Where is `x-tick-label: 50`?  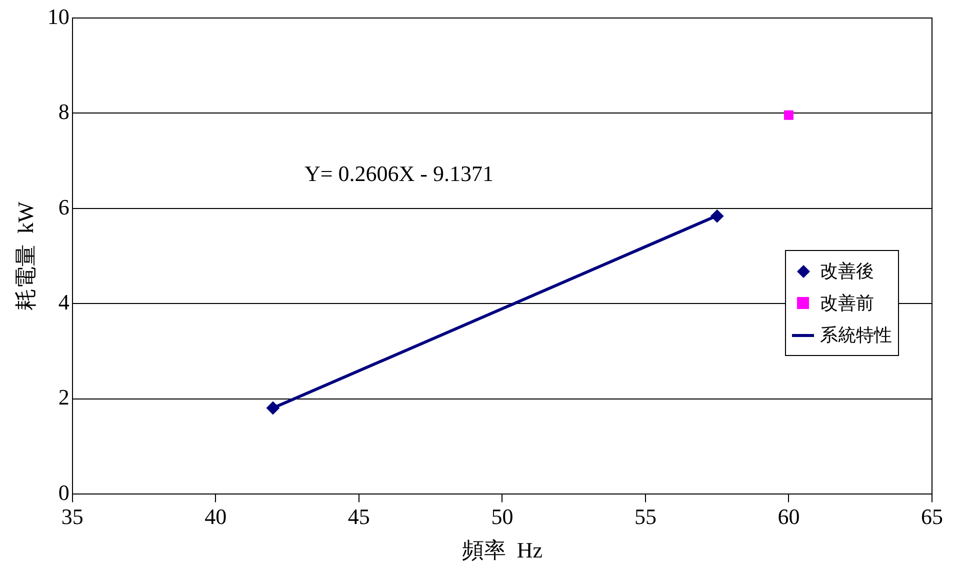 x-tick-label: 50 is located at coordinates (502, 517).